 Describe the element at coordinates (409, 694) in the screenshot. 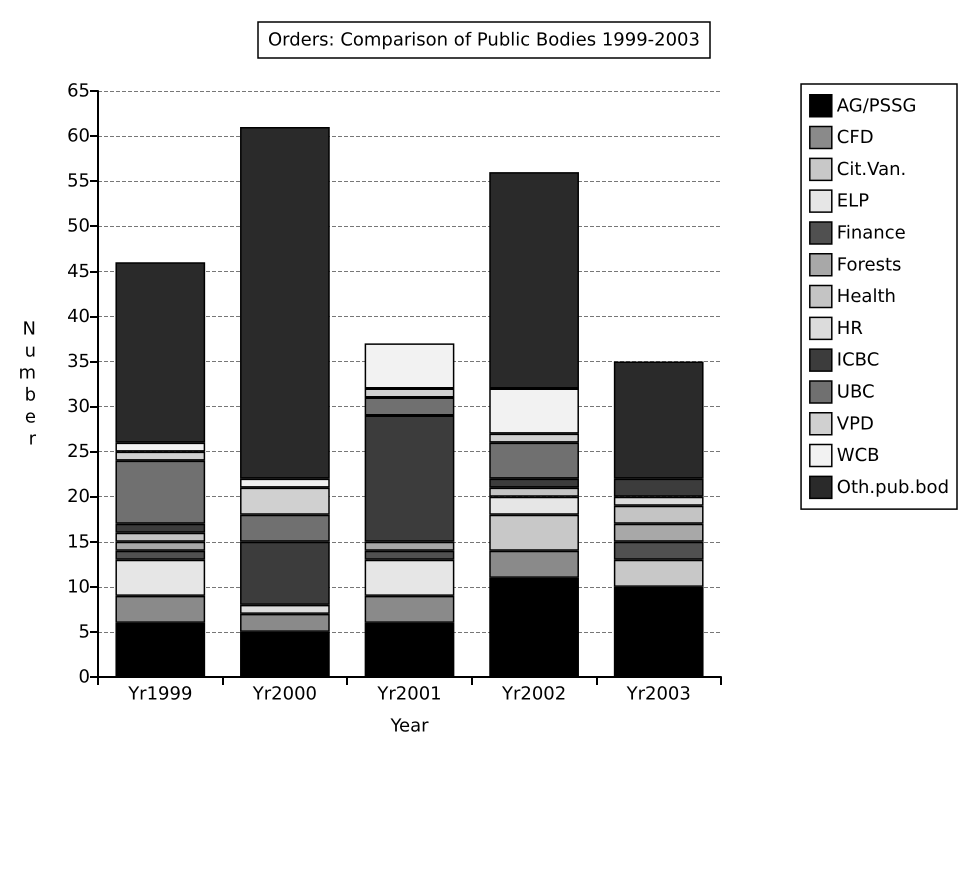

I see `x-tick-label: Yr2001` at that location.